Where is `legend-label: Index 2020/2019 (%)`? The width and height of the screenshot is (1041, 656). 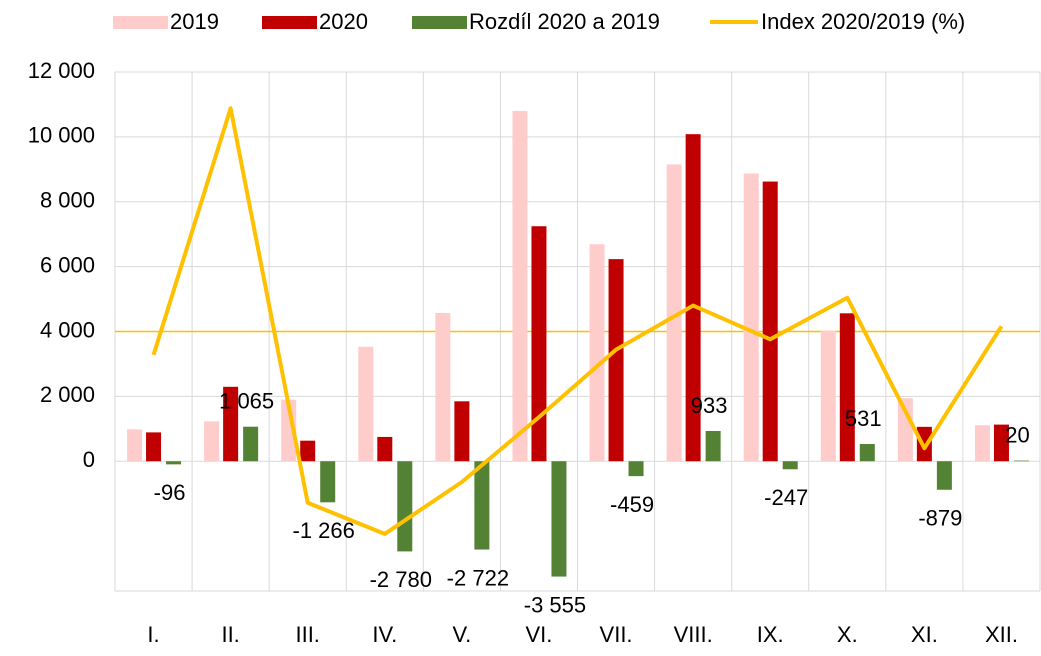
legend-label: Index 2020/2019 (%) is located at coordinates (863, 21).